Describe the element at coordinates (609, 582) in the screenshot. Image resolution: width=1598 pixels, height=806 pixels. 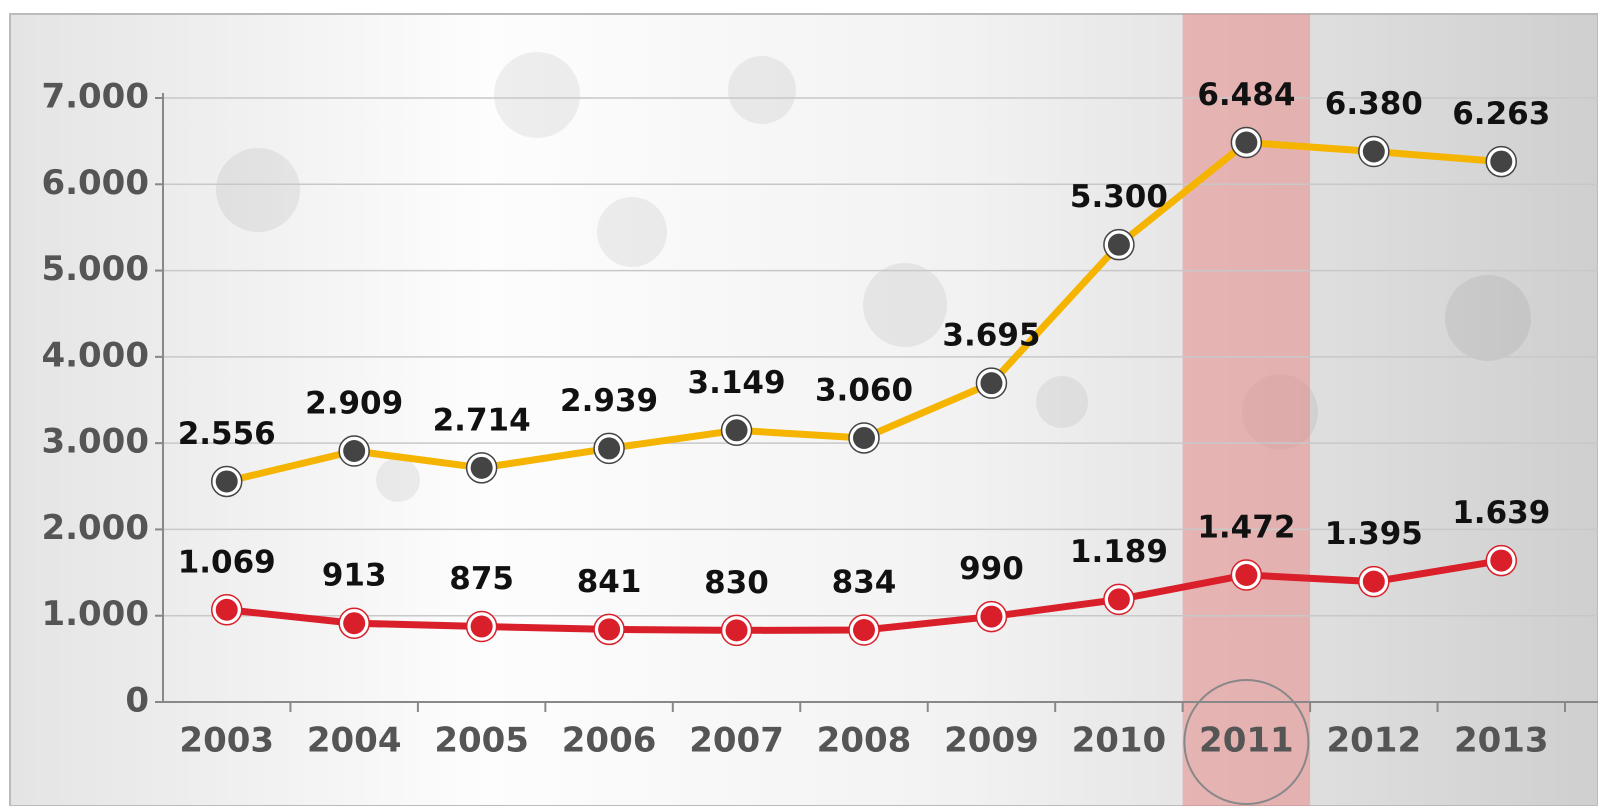
I see `value-label: 841` at that location.